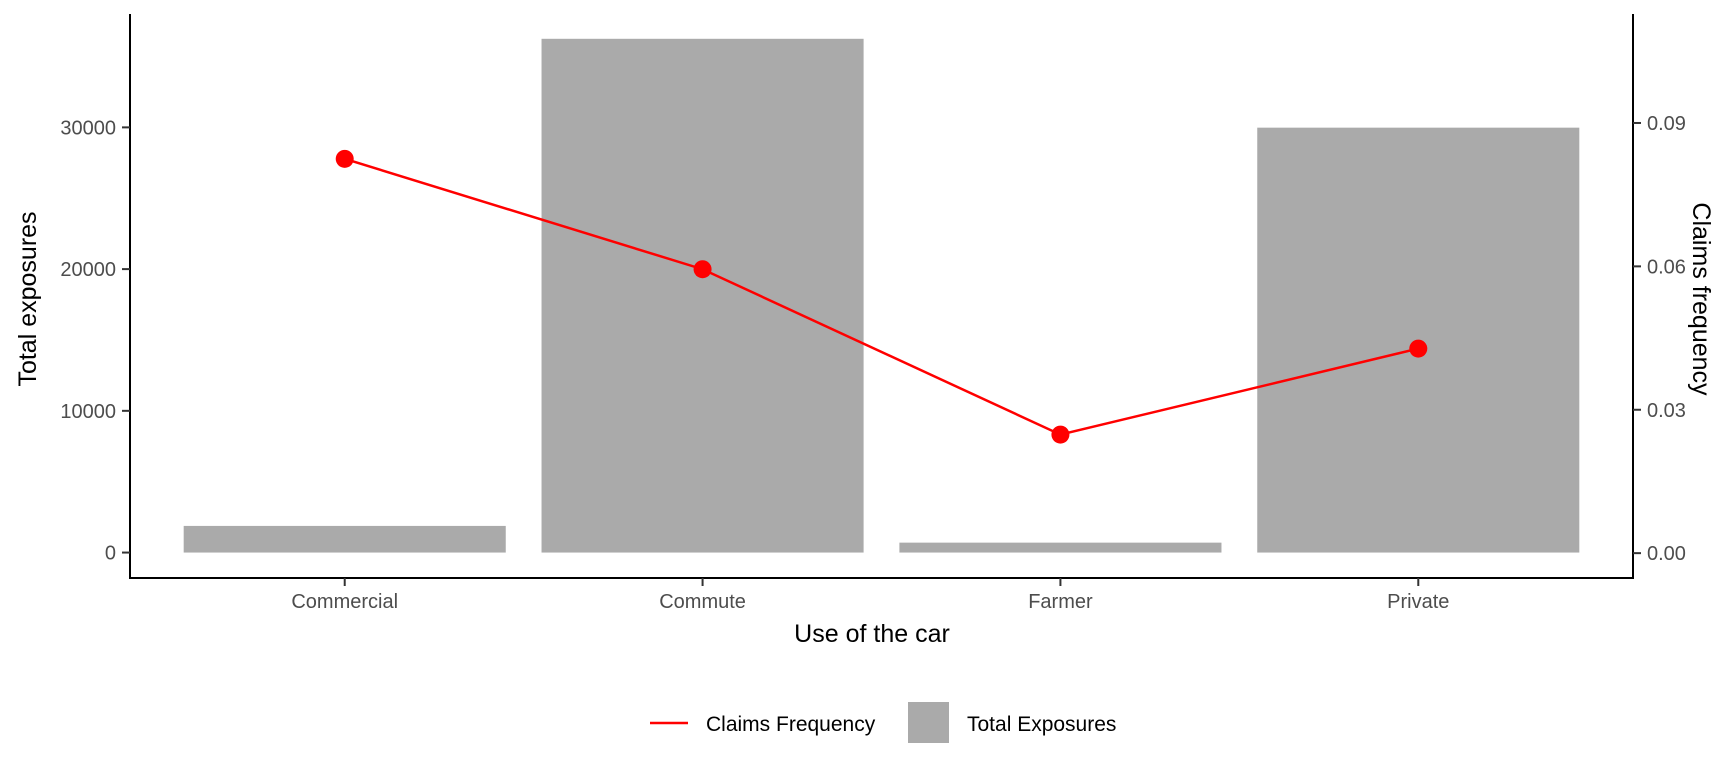 Image resolution: width=1728 pixels, height=768 pixels. I want to click on bar-commute, so click(702, 295).